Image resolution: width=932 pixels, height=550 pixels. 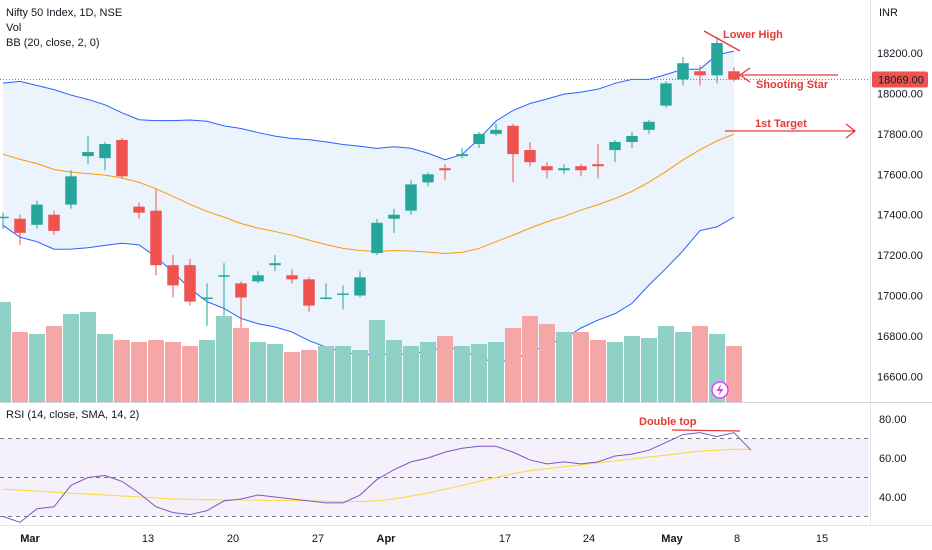 I want to click on last-price-tag: 18069.00, so click(x=900, y=79).